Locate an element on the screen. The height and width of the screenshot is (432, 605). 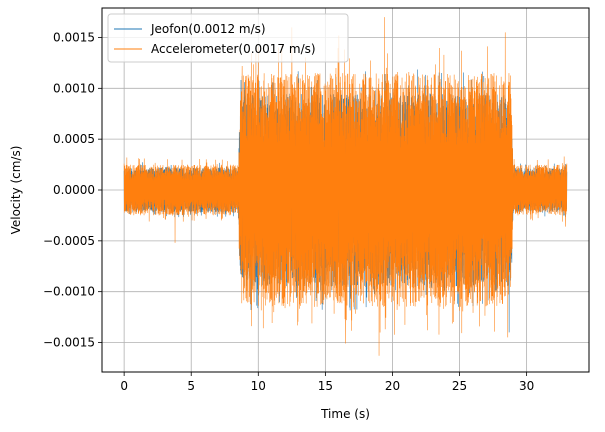
x-tick-label: 15 is located at coordinates (325, 386).